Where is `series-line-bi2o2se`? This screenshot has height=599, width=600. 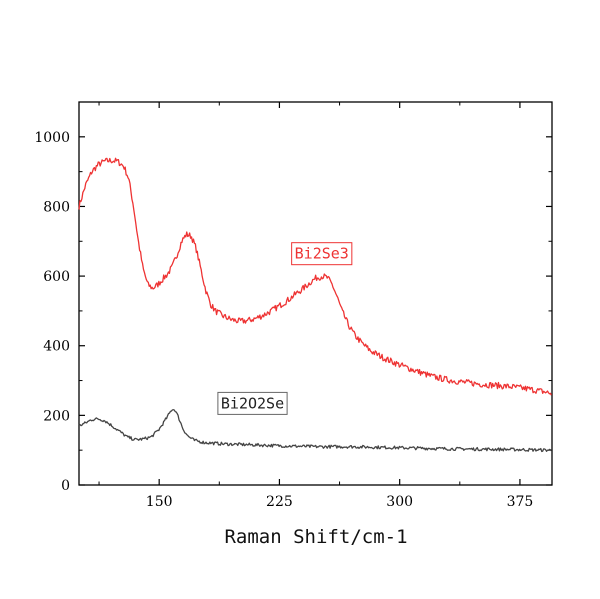
series-line-bi2o2se is located at coordinates (315, 431).